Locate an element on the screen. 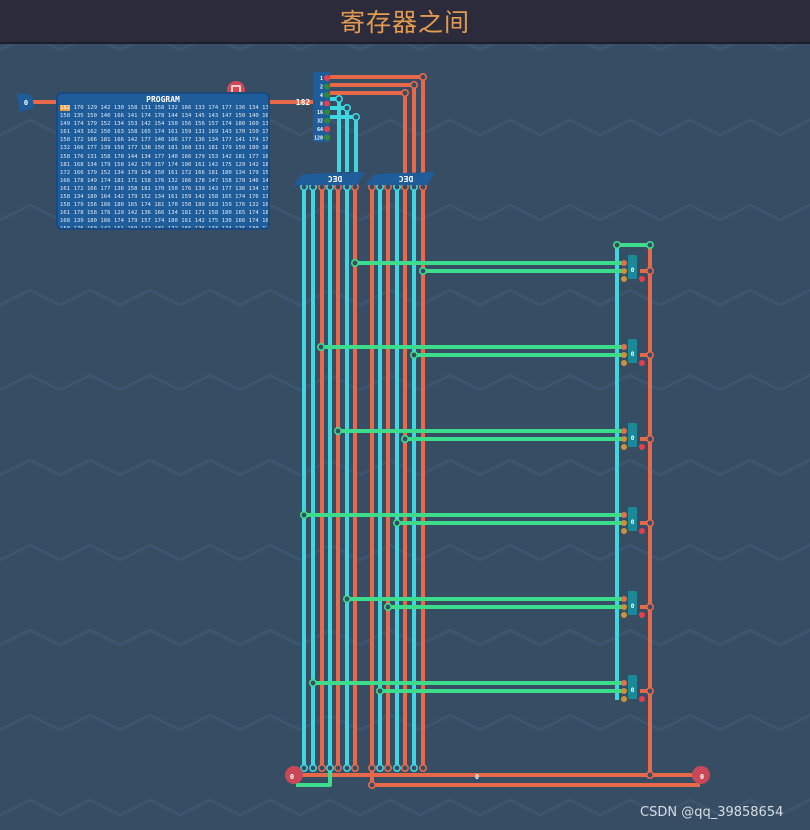  byte-splitter is located at coordinates (321, 107).